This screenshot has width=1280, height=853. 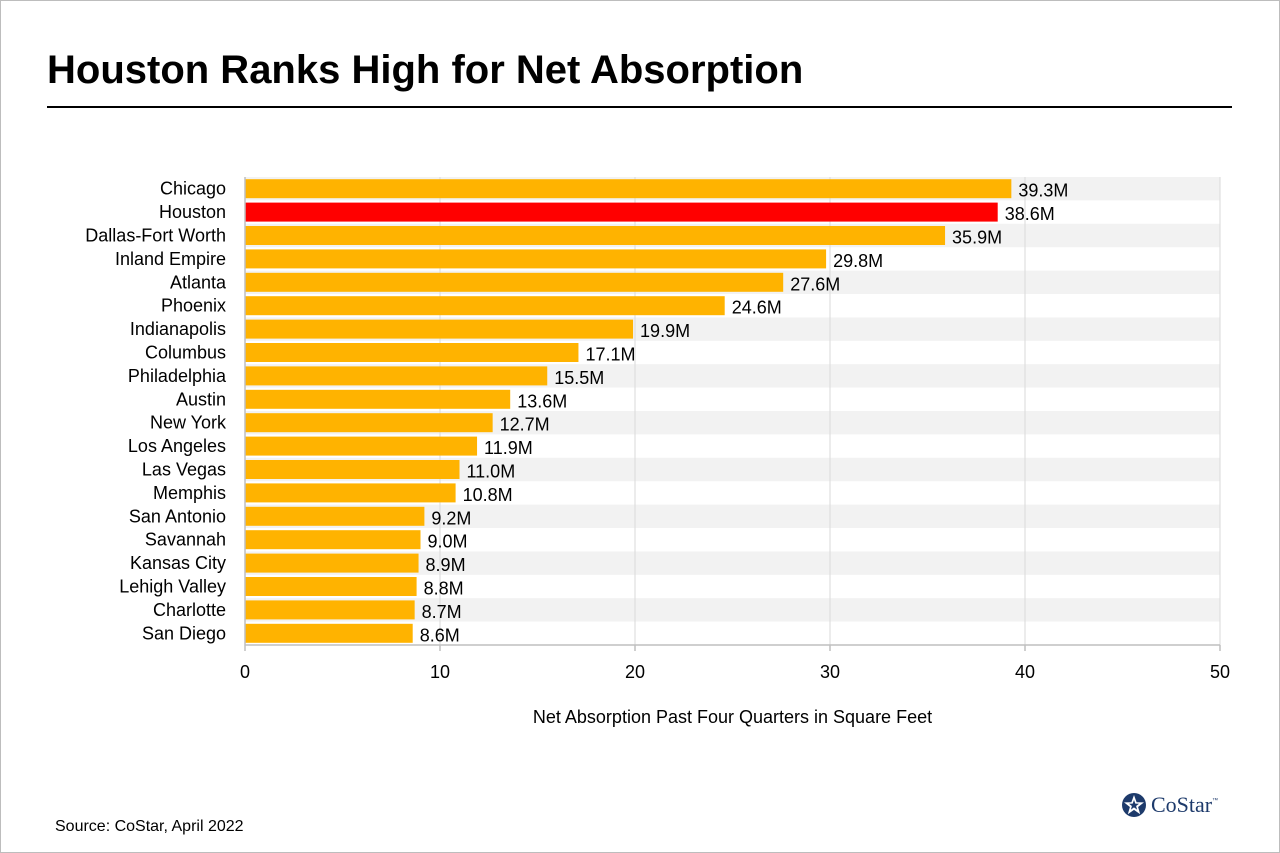 What do you see at coordinates (331, 586) in the screenshot?
I see `bar-lehigh-valley` at bounding box center [331, 586].